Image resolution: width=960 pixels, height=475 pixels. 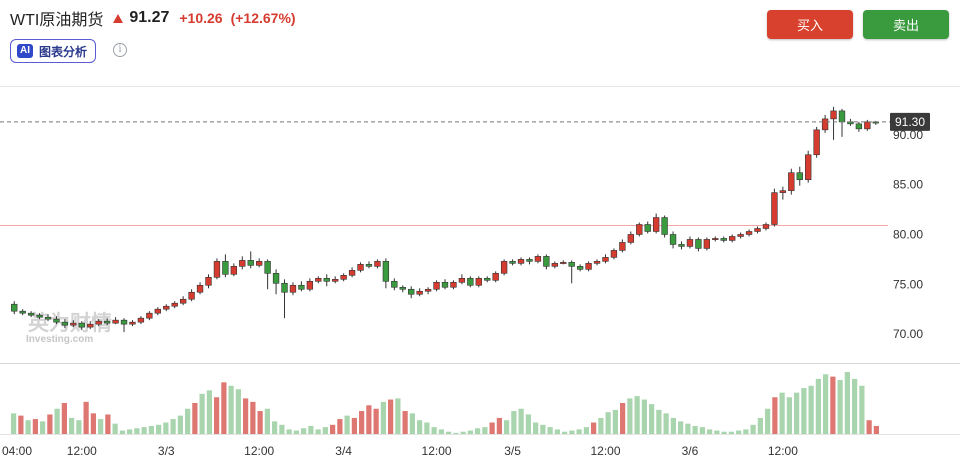 What do you see at coordinates (201, 18) in the screenshot?
I see `price-change: +10.26` at bounding box center [201, 18].